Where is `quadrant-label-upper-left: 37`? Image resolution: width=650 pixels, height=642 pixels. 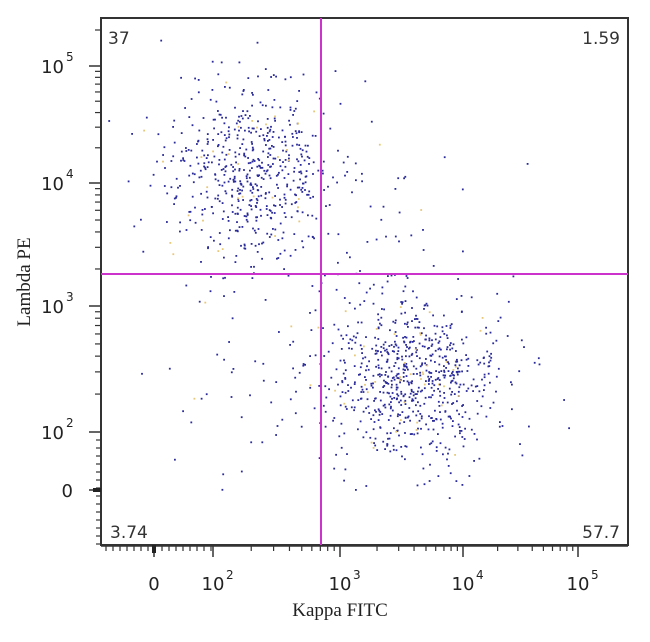 quadrant-label-upper-left: 37 is located at coordinates (119, 39).